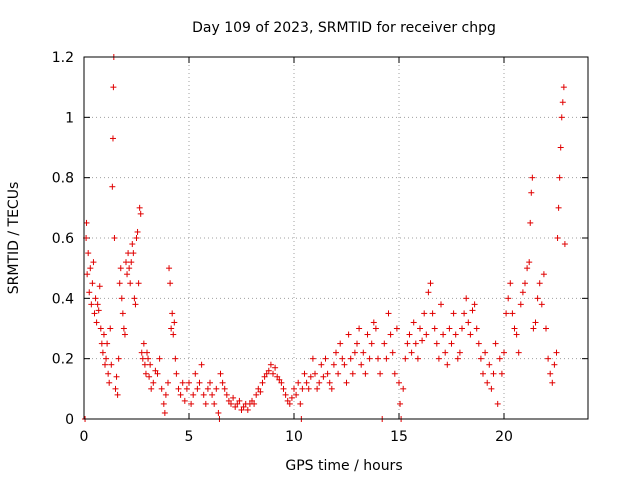 The height and width of the screenshot is (480, 640). I want to click on y-tick-label: 0.6, so click(63, 239).